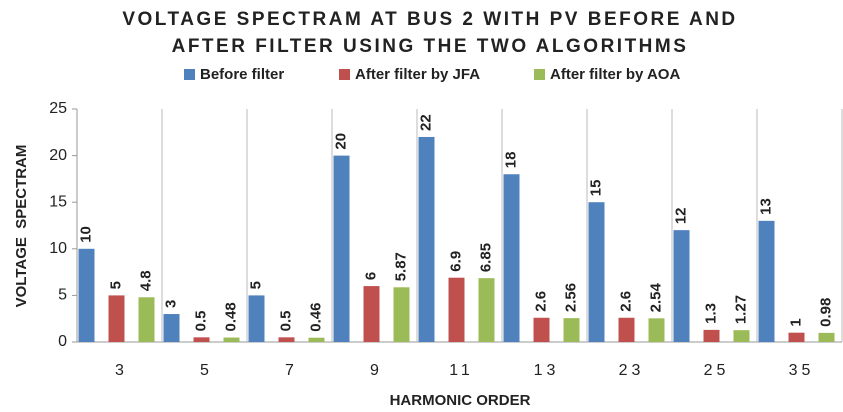 The width and height of the screenshot is (843, 412). Describe the element at coordinates (400, 266) in the screenshot. I see `data-label: 5.87` at that location.